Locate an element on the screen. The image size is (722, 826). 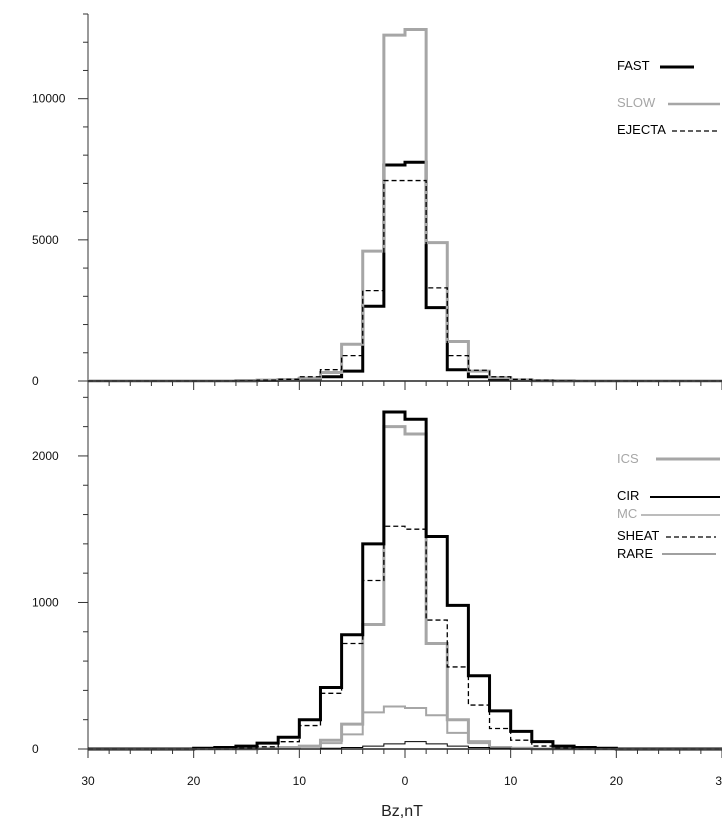
x-axis-title: Bz,nT is located at coordinates (402, 811).